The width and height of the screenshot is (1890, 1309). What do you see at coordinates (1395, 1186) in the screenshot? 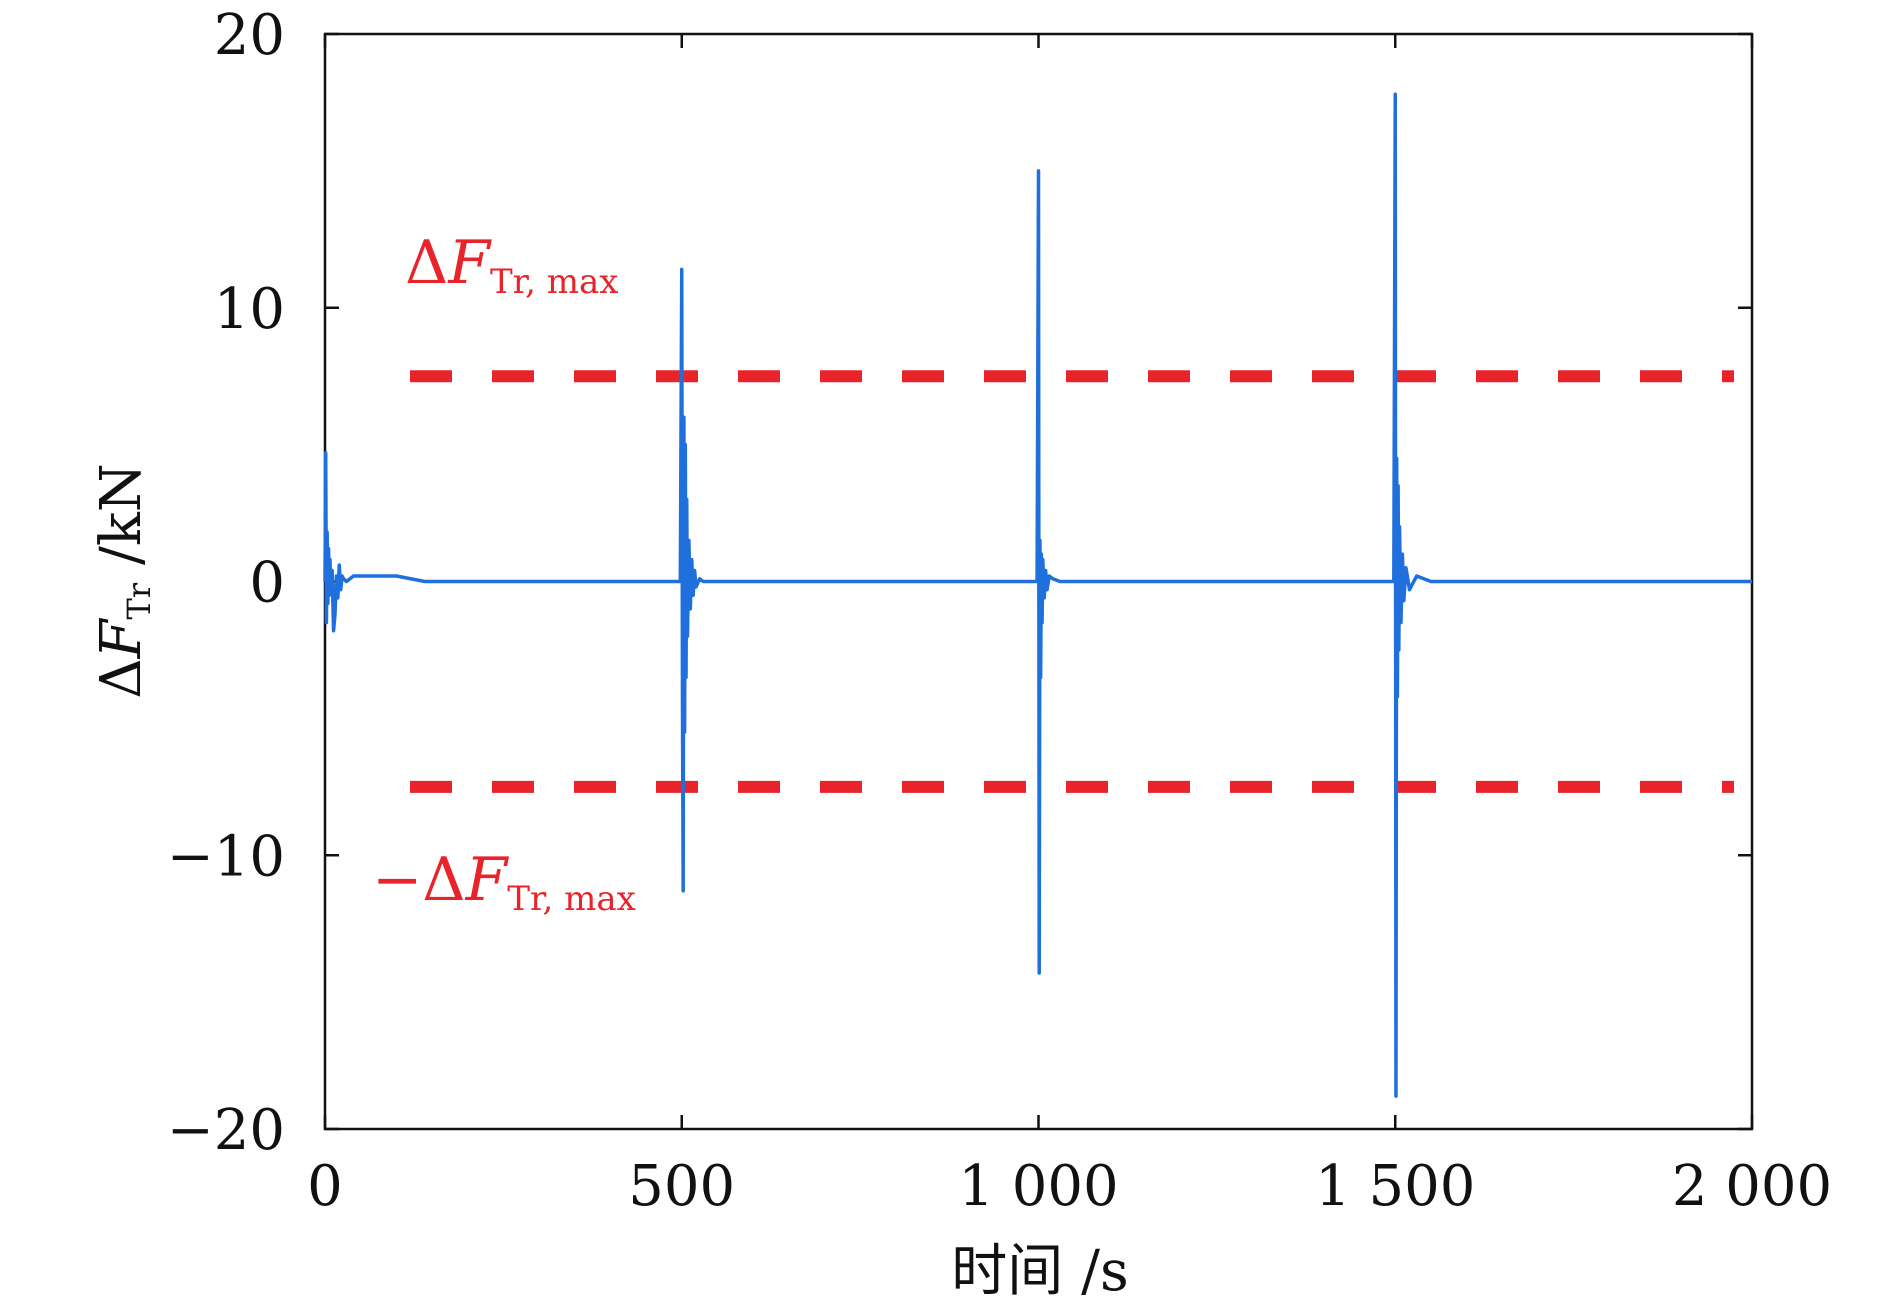
I see `x-tick-label: 1 500` at bounding box center [1395, 1186].